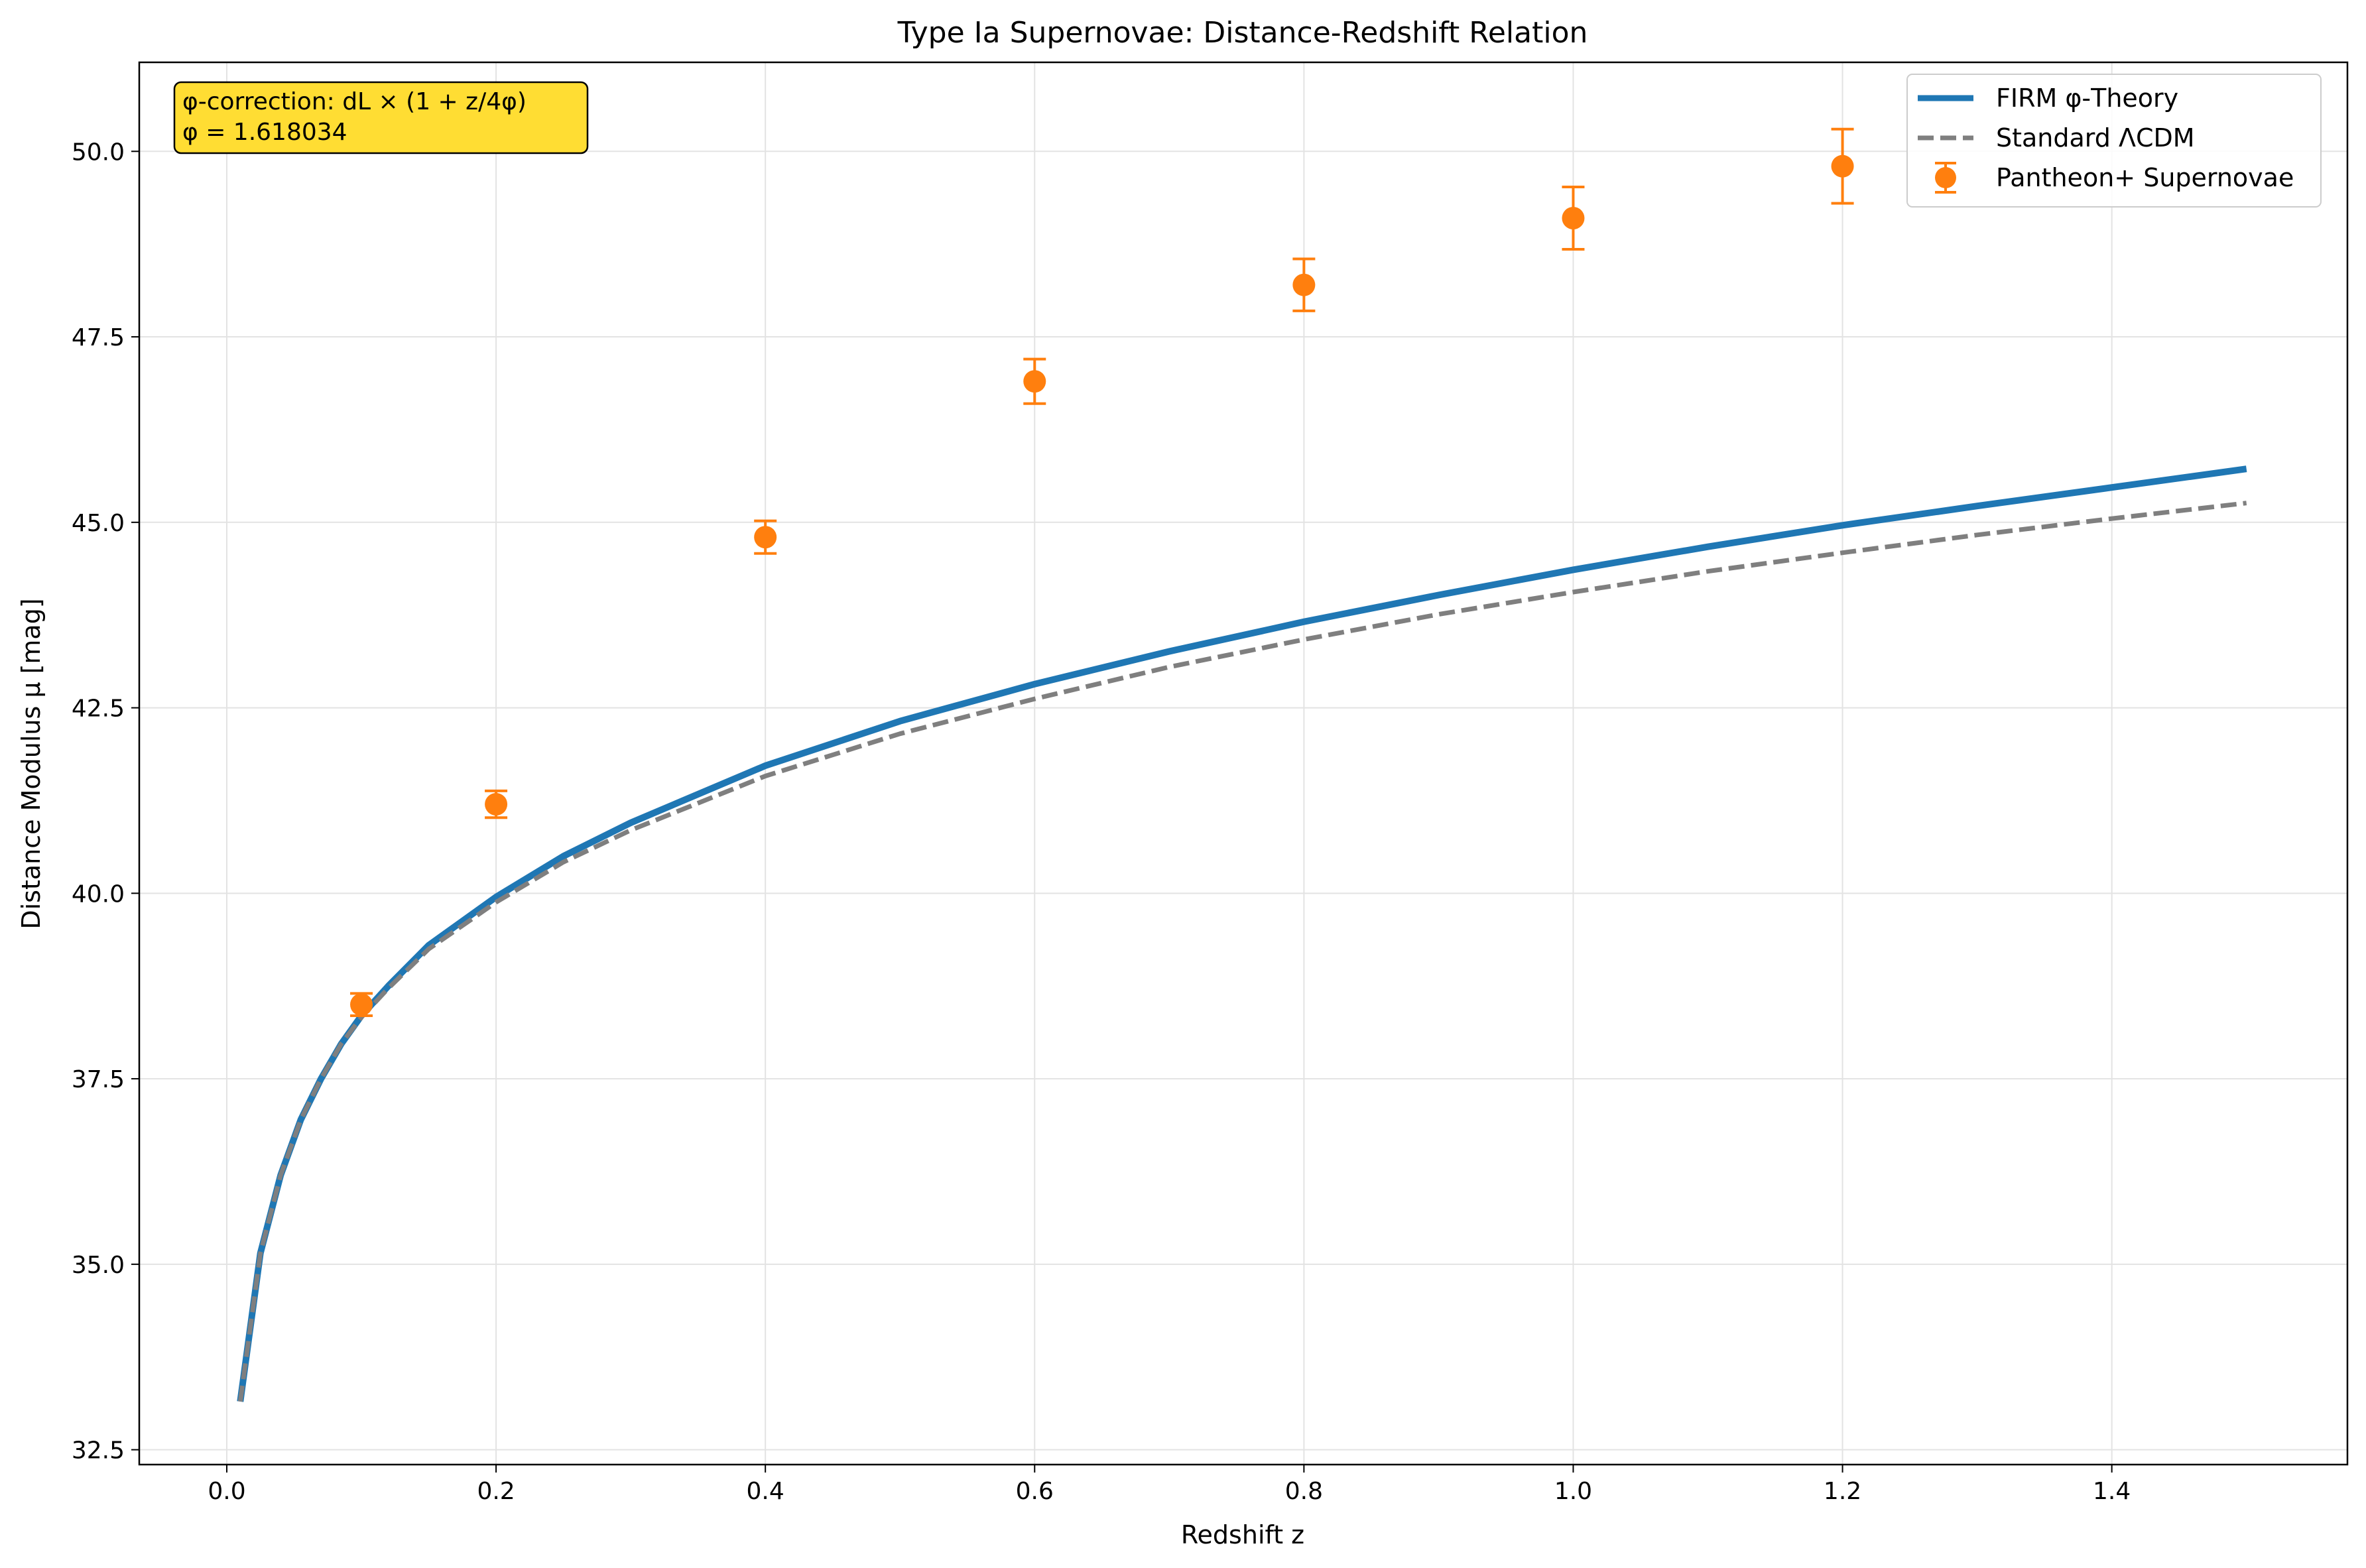 The image size is (2366, 1568). I want to click on y-tick-label: 35.0, so click(98, 1265).